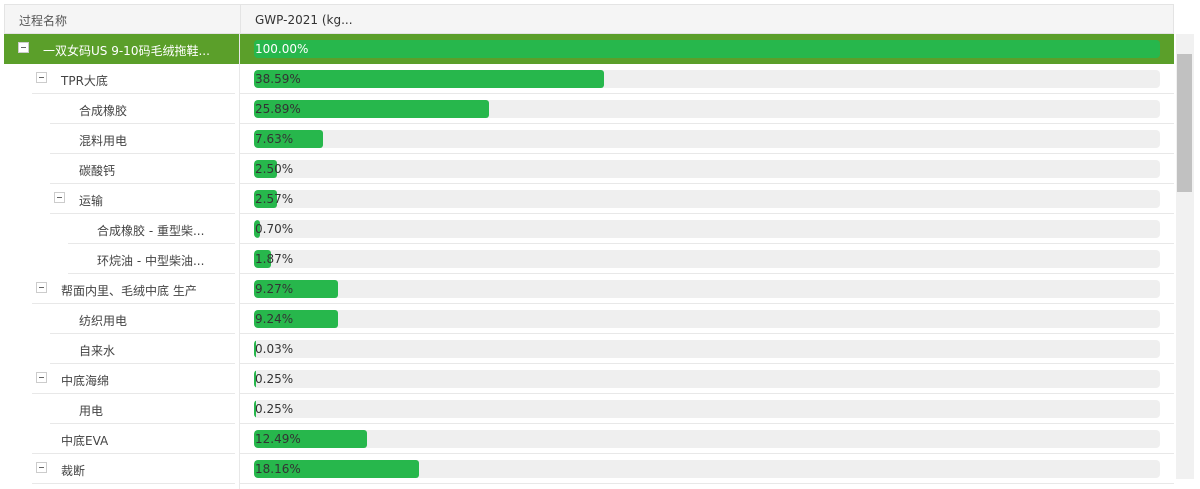 Image resolution: width=1200 pixels, height=489 pixels. I want to click on tree-row: 用电 0.25%, so click(589, 409).